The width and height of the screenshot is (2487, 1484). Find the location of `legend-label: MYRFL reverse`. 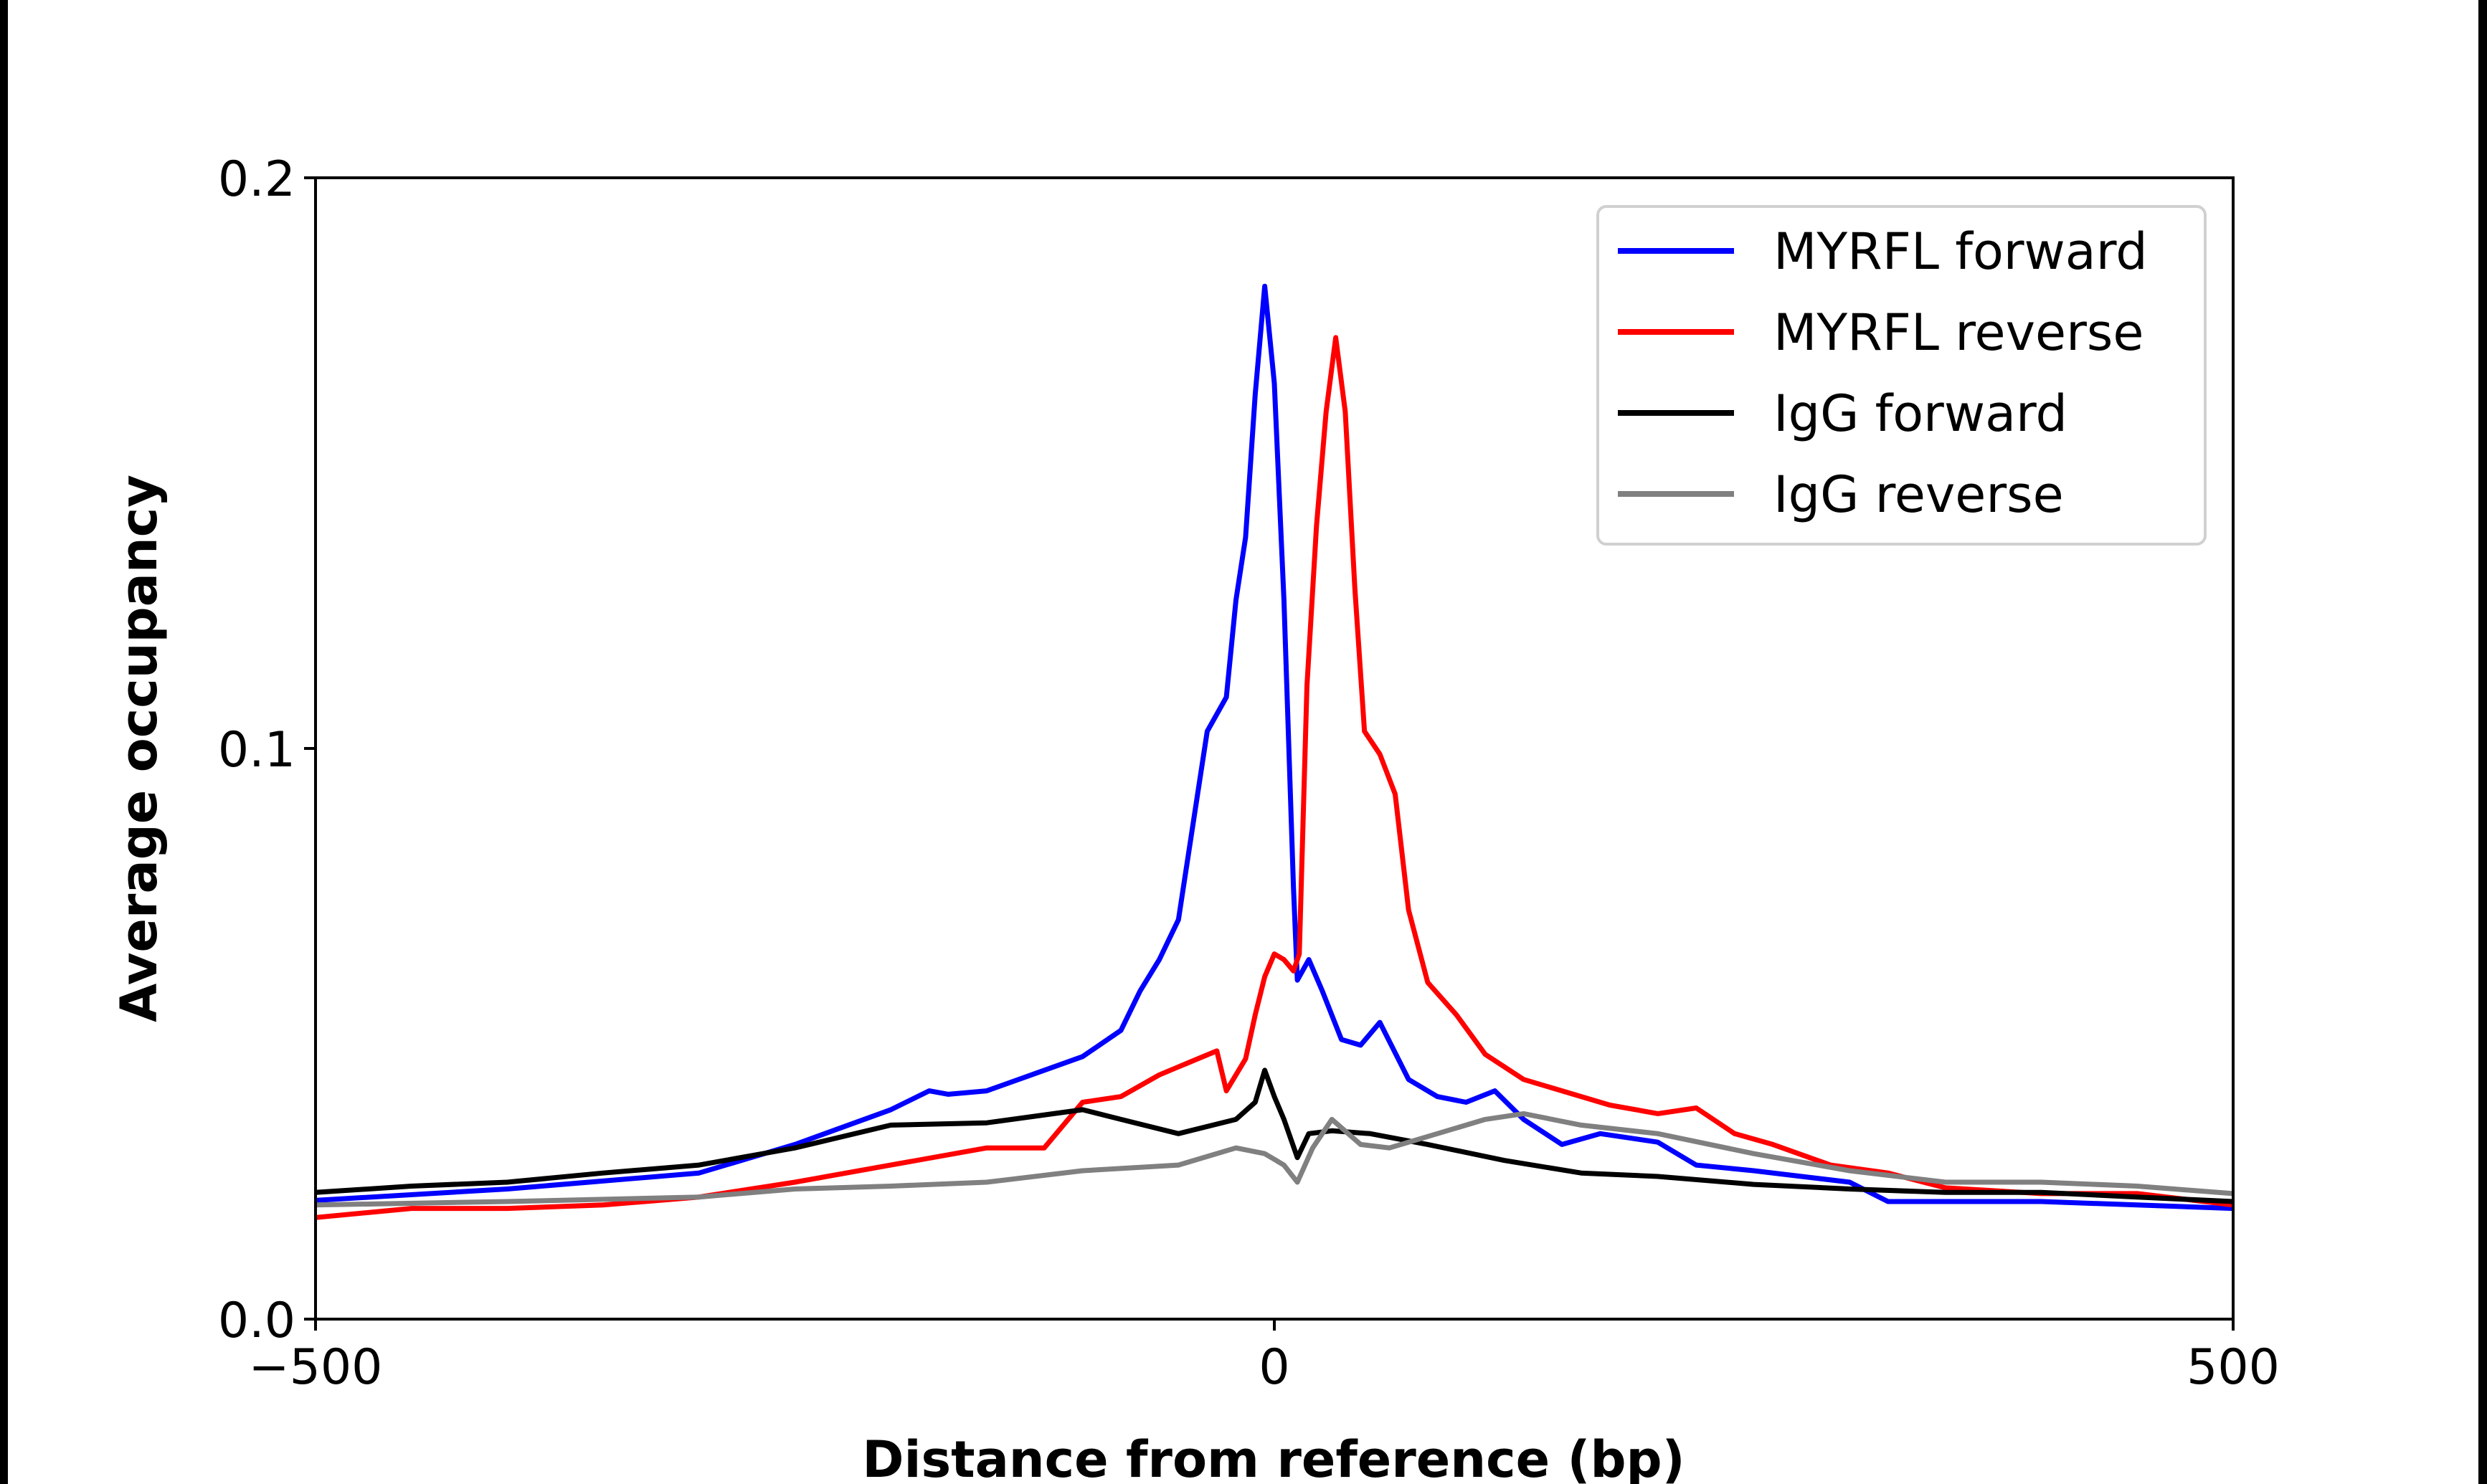

legend-label: MYRFL reverse is located at coordinates (1958, 332).